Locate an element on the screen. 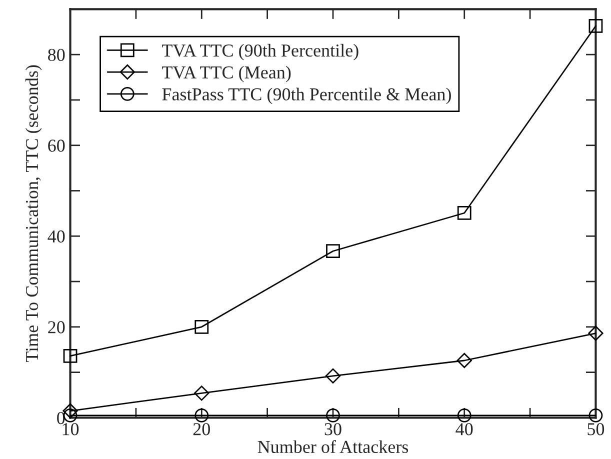 This screenshot has width=611, height=459. x-tick-label: 20 is located at coordinates (201, 429).